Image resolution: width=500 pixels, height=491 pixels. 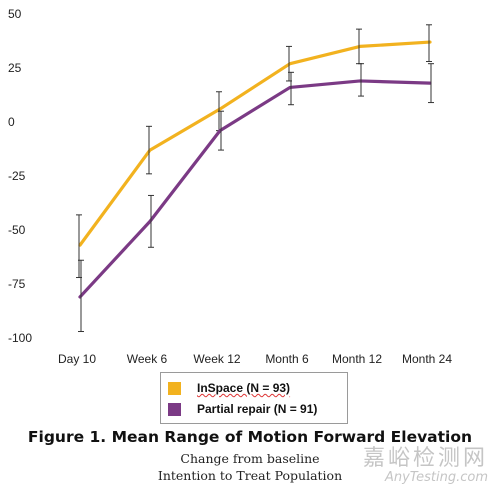 What do you see at coordinates (425, 458) in the screenshot?
I see `watermark-chinese-text: 嘉峪检测网` at bounding box center [425, 458].